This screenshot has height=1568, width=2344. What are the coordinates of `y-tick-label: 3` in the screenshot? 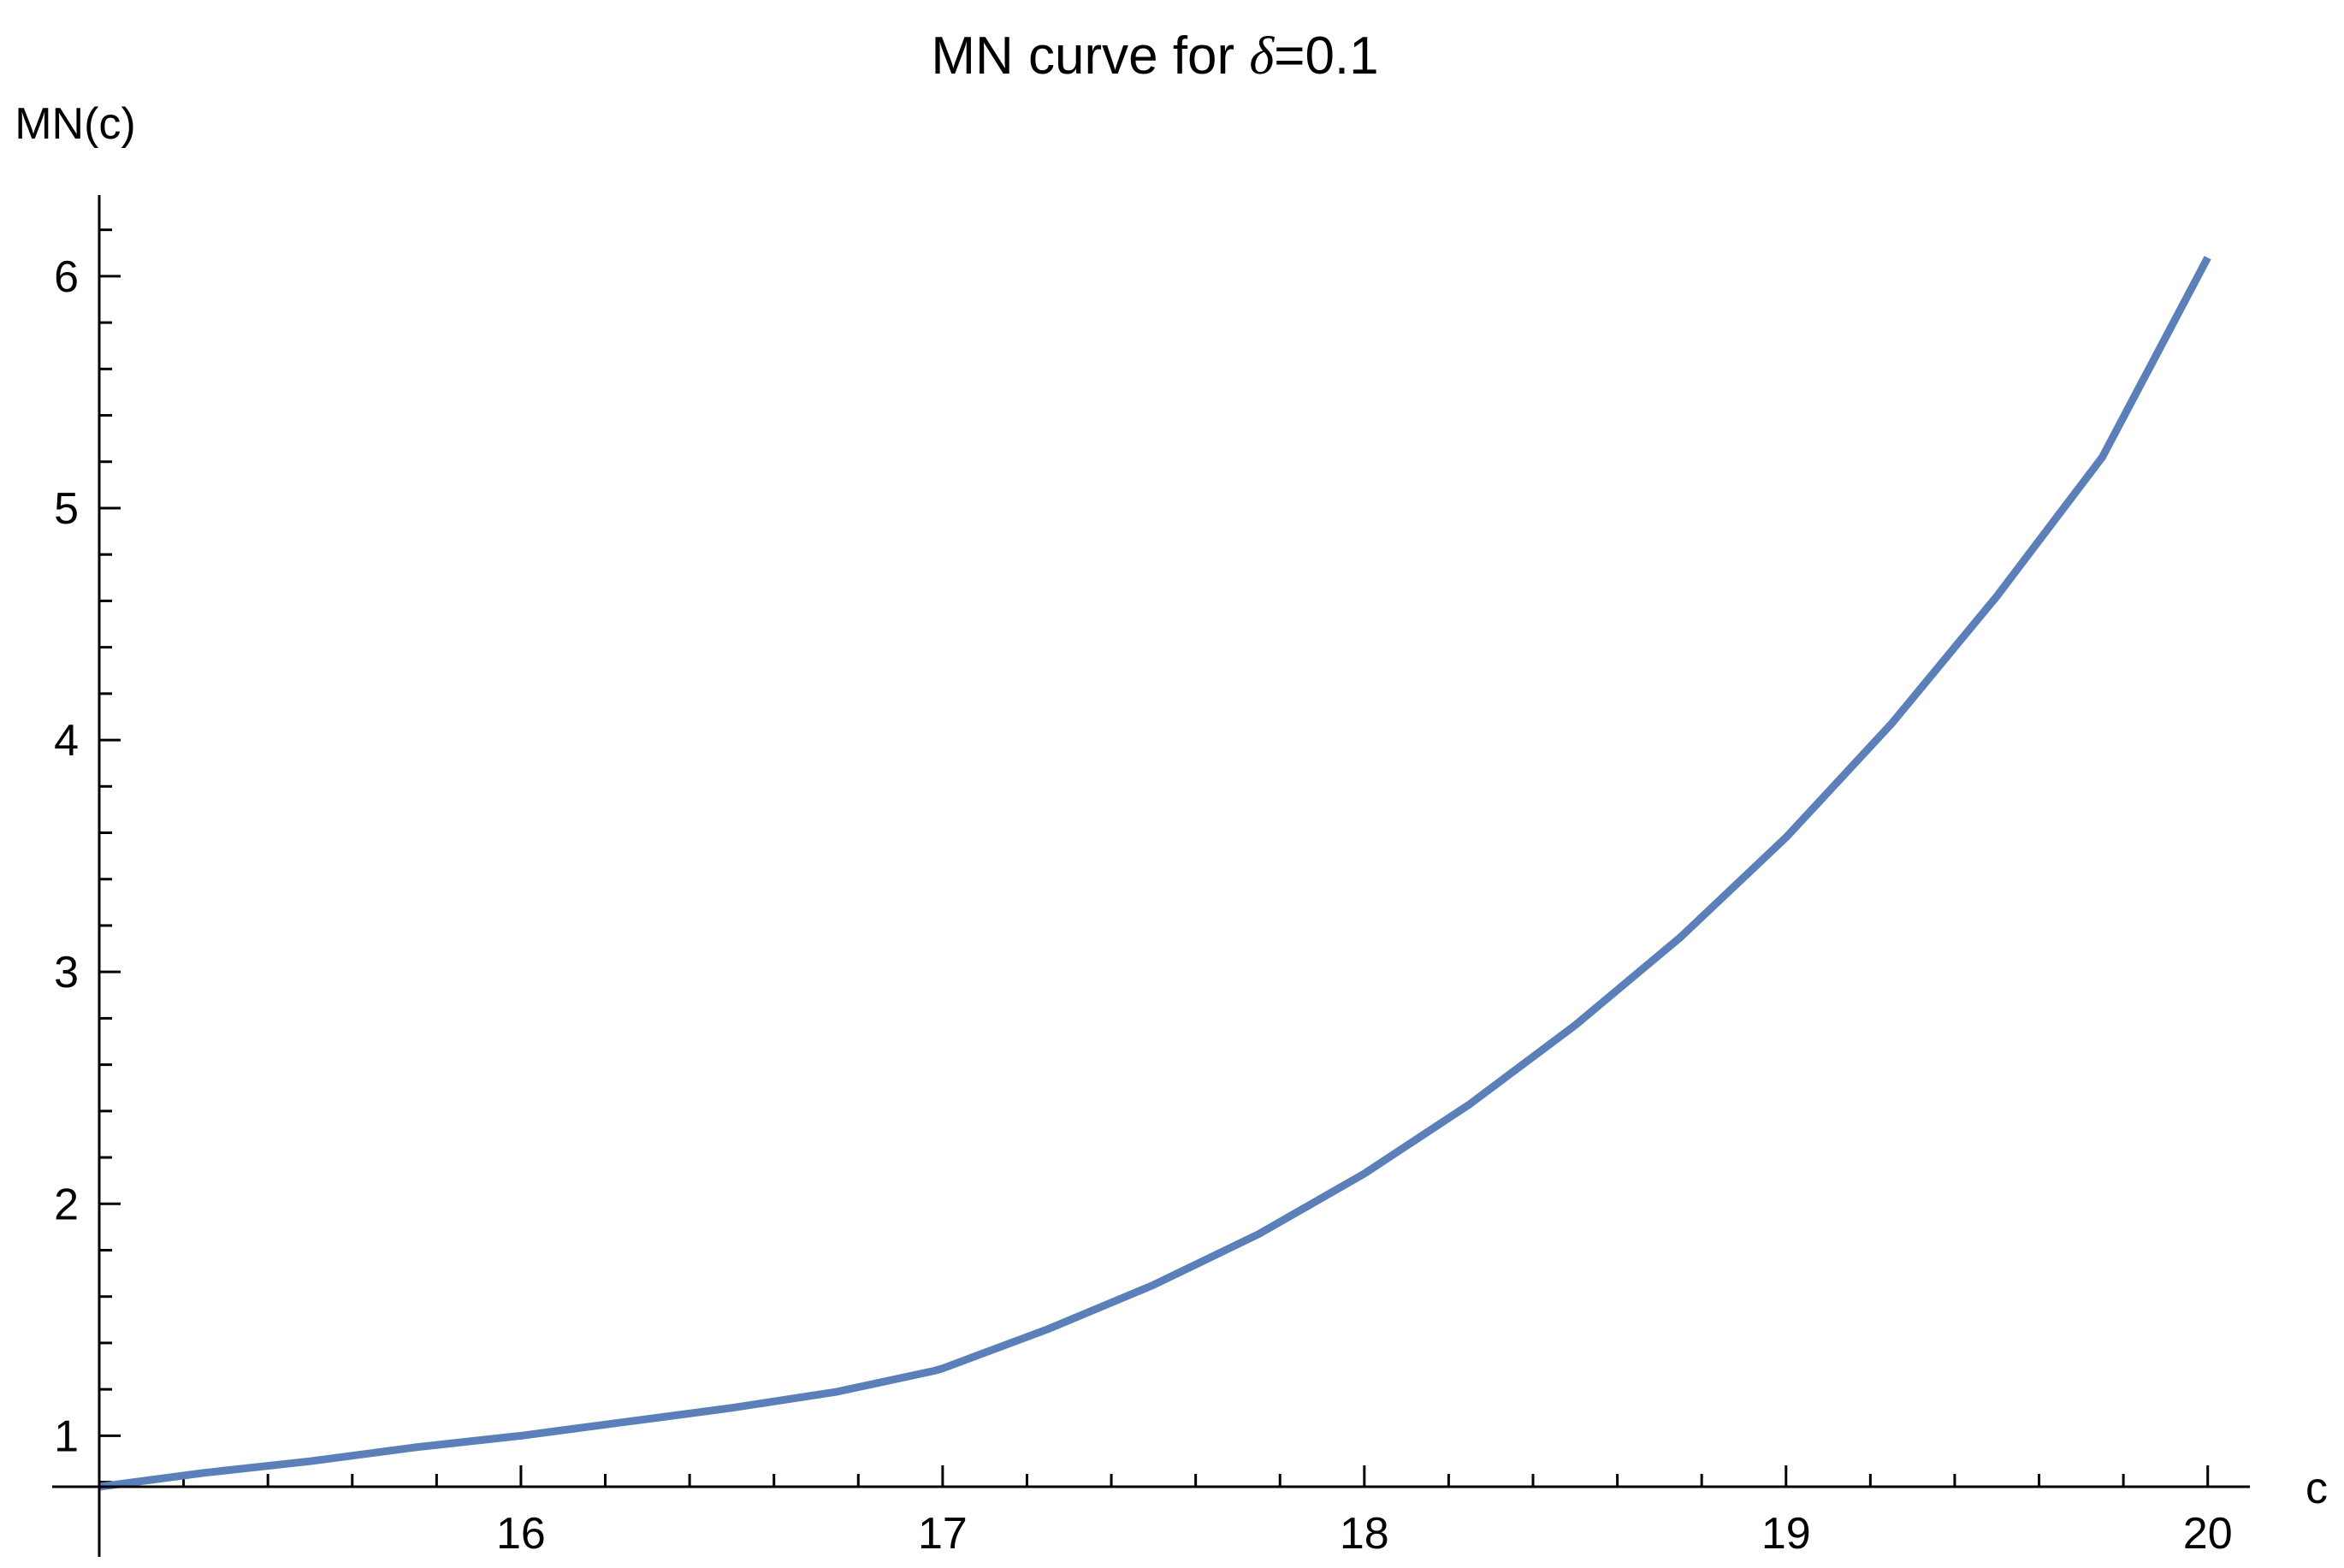 It's located at (66, 973).